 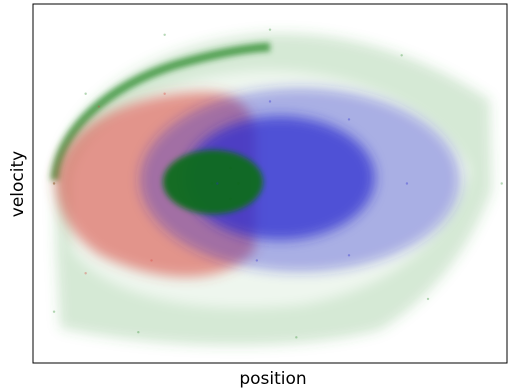 I want to click on series-green-core, so click(x=213, y=182).